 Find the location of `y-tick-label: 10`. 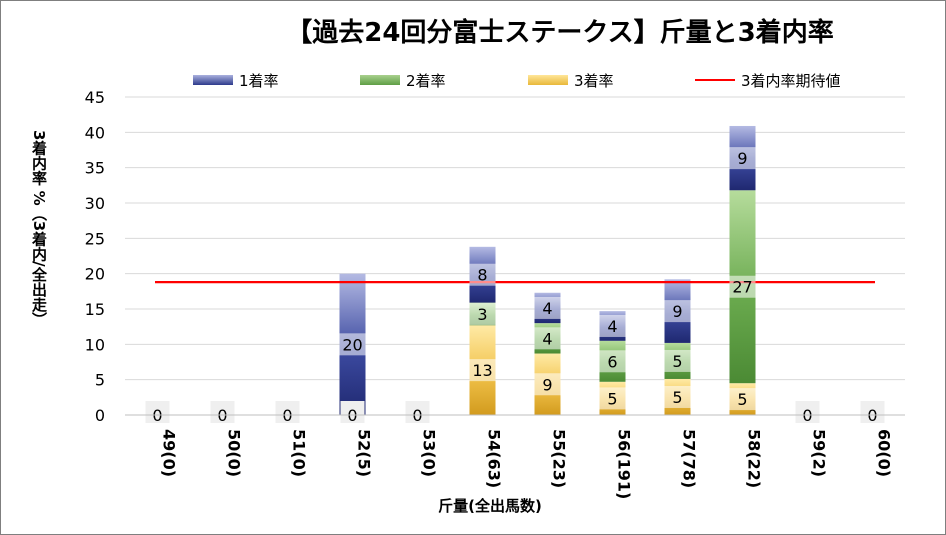

y-tick-label: 10 is located at coordinates (95, 344).